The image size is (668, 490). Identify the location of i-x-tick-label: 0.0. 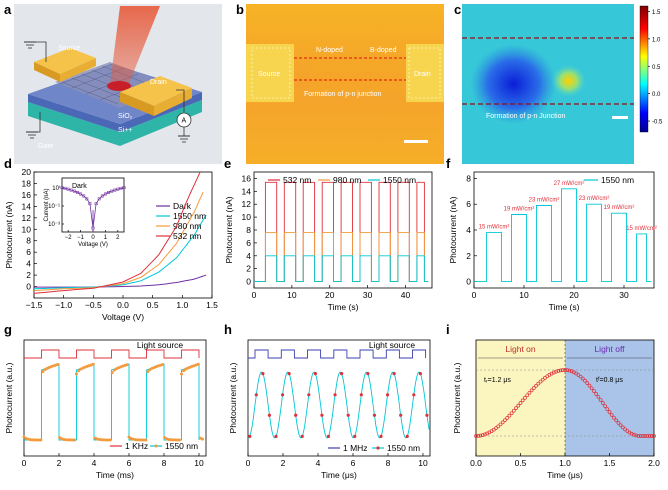
(476, 463).